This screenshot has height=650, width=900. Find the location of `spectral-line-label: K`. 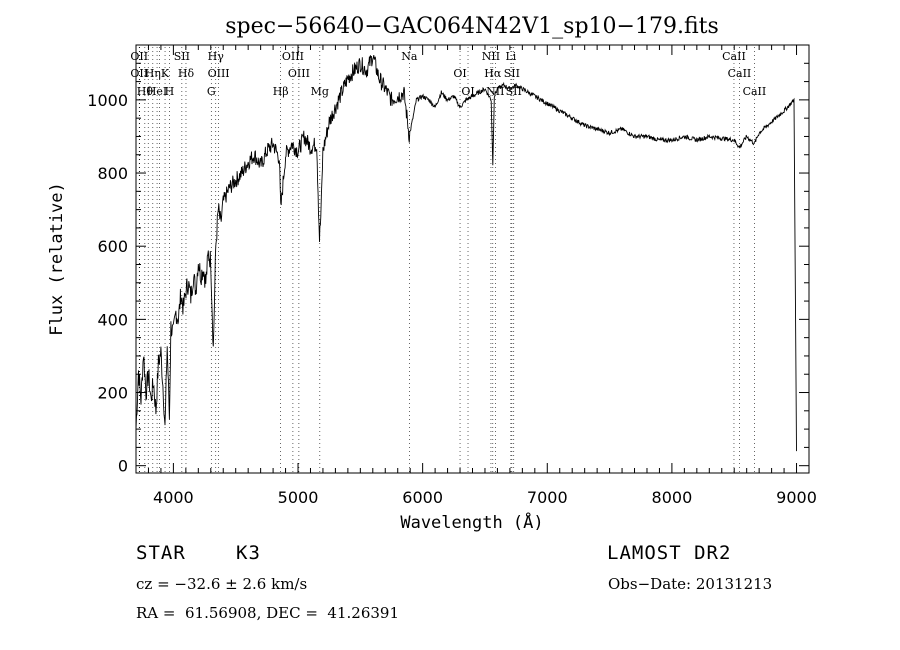

spectral-line-label: K is located at coordinates (165, 73).